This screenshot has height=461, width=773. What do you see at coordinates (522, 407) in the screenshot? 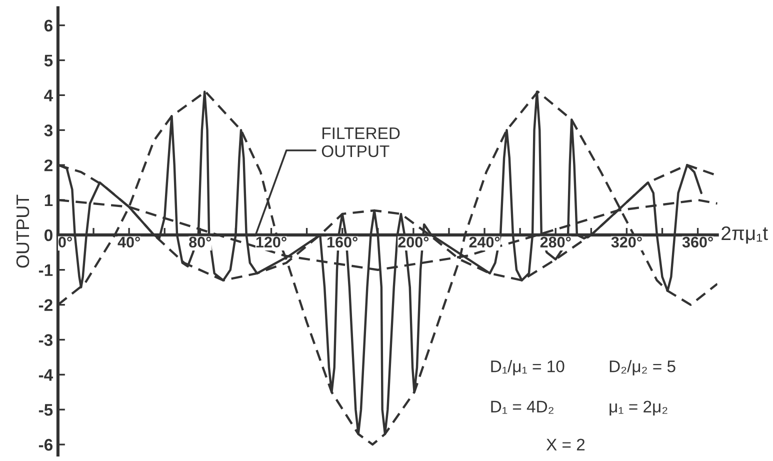
I see `annotation: D₁ = 4D₂` at bounding box center [522, 407].